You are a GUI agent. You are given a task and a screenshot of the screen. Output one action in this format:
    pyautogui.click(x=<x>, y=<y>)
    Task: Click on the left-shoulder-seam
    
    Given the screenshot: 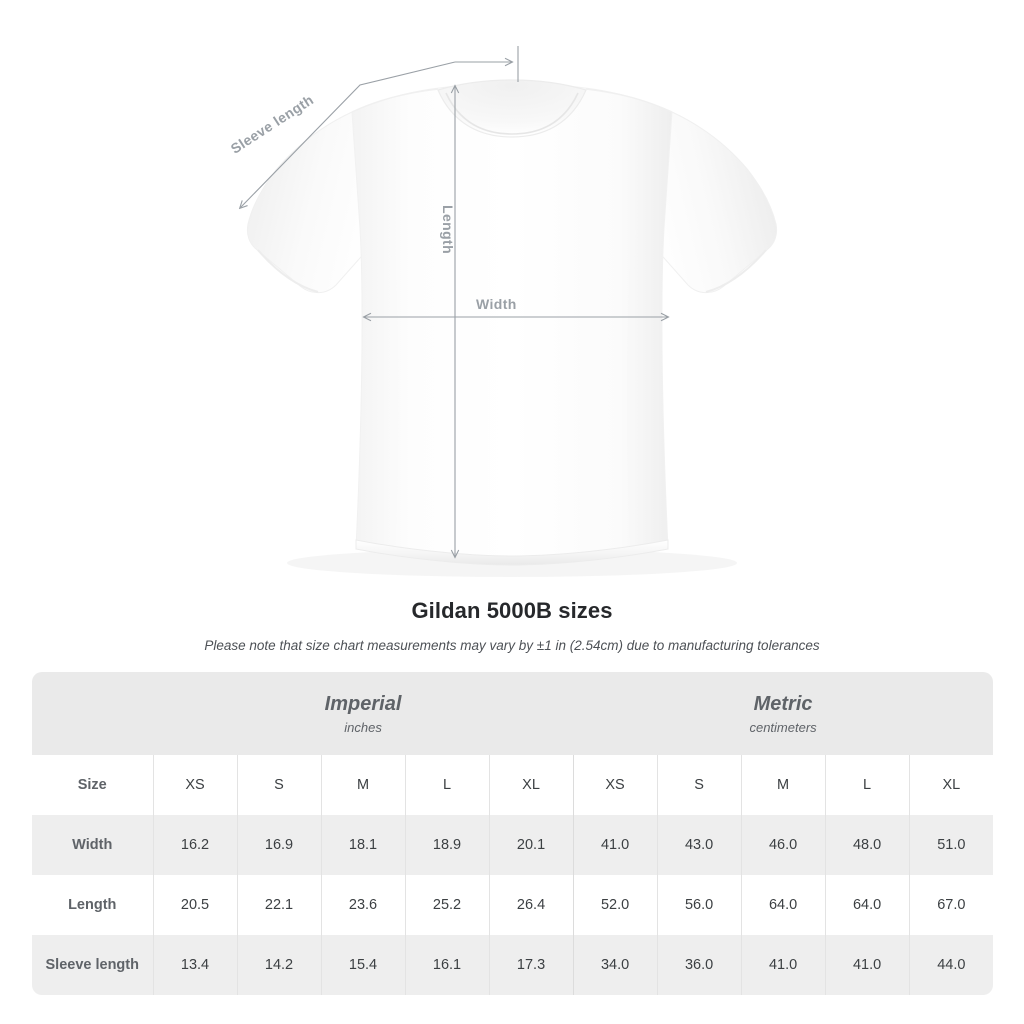 What is the action you would take?
    pyautogui.click(x=395, y=100)
    